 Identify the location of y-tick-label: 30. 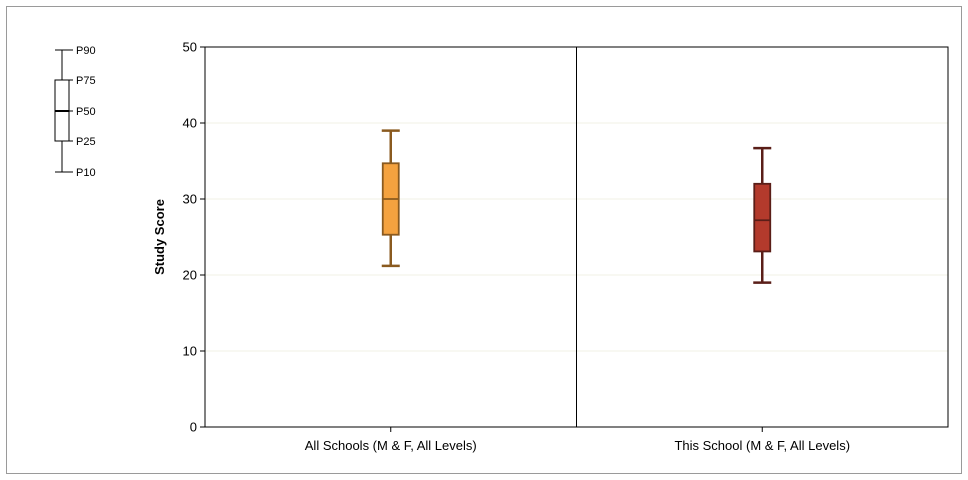
(190, 199).